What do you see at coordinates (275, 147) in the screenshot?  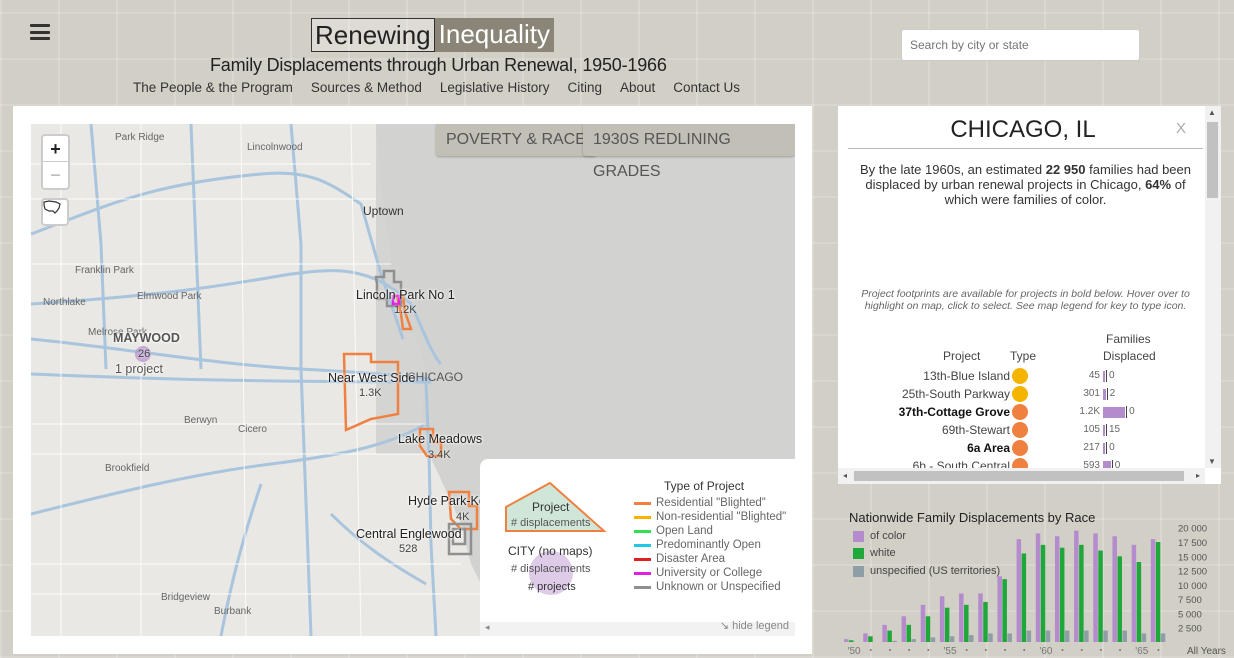 I see `place-label: Lincolnwood` at bounding box center [275, 147].